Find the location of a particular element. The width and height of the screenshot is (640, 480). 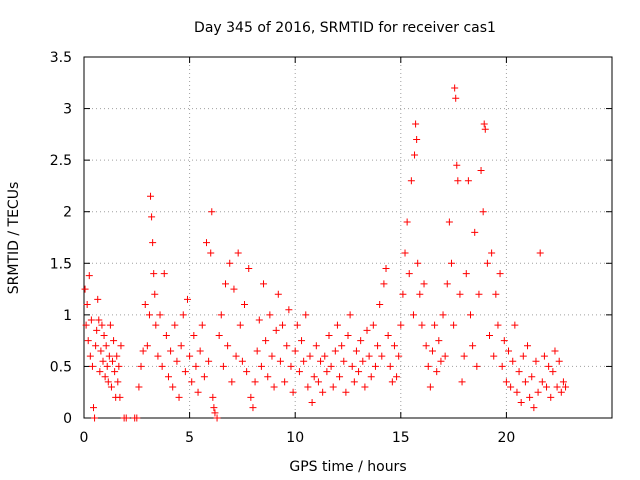

y-tick-label: 3 is located at coordinates (67, 110).